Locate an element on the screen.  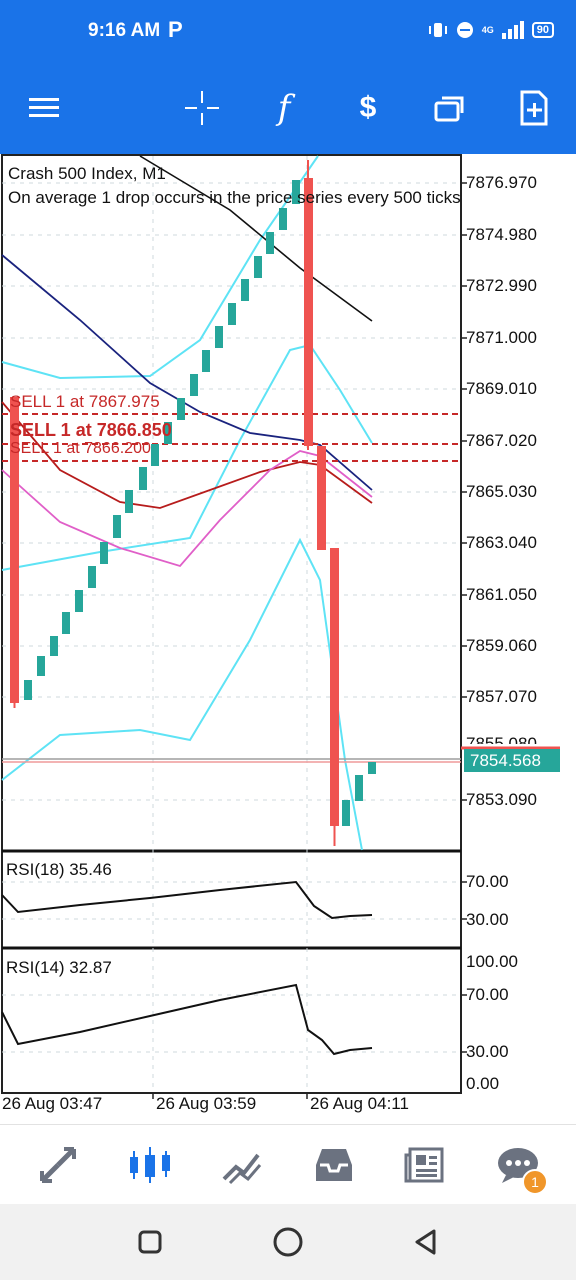
price-label: 7874.980 is located at coordinates (501, 234).